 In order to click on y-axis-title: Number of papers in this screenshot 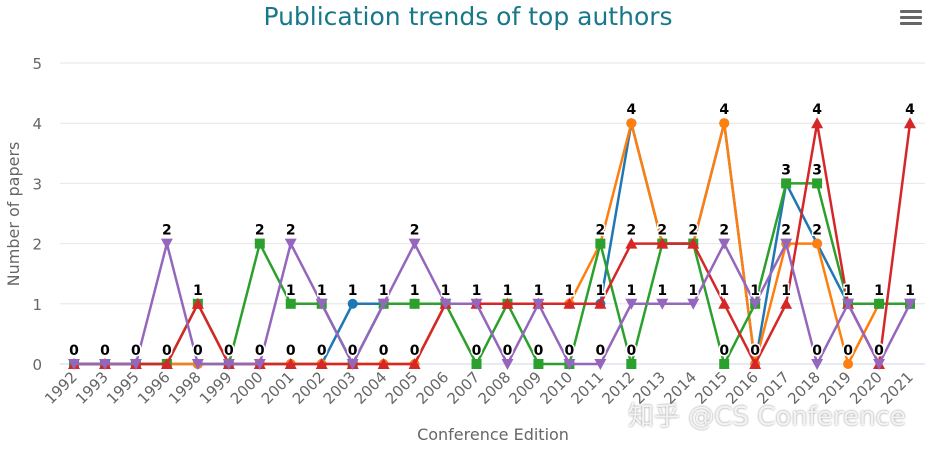, I will do `click(13, 214)`.